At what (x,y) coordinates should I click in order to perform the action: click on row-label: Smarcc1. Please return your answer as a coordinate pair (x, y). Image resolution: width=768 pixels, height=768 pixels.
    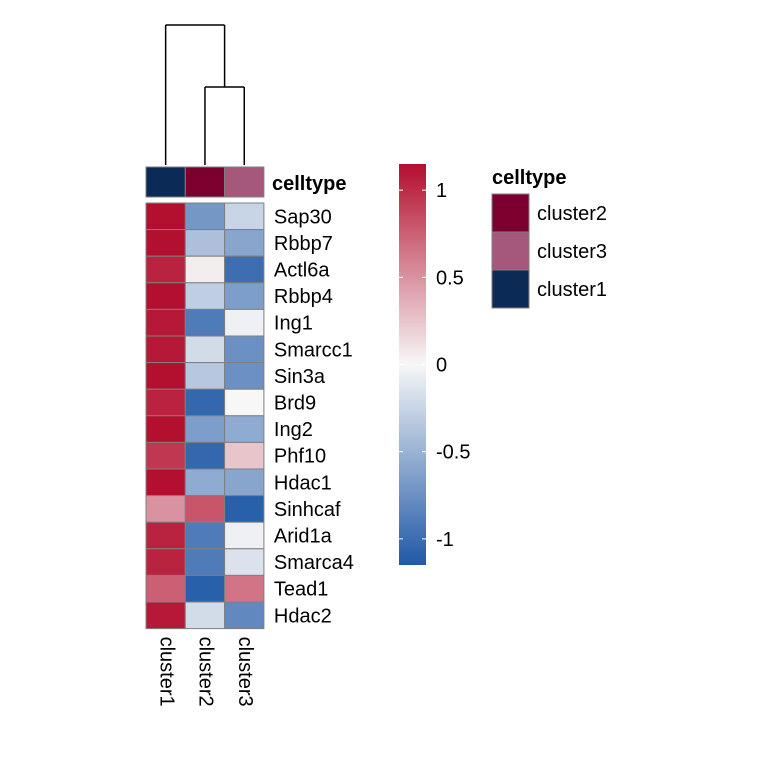
    Looking at the image, I should click on (313, 350).